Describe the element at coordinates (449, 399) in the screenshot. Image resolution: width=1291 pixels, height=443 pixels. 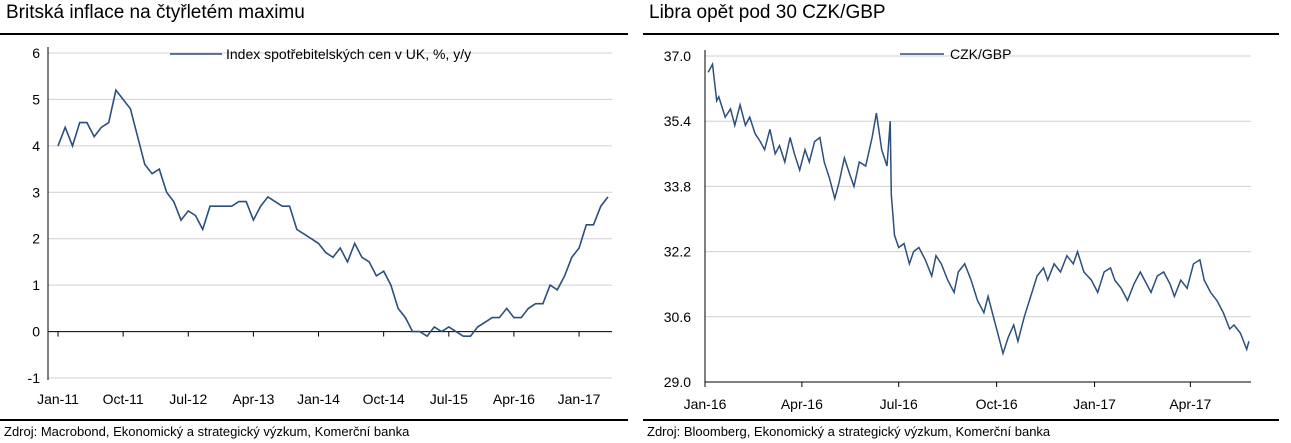
I see `x-tick-label: Jul-15` at that location.